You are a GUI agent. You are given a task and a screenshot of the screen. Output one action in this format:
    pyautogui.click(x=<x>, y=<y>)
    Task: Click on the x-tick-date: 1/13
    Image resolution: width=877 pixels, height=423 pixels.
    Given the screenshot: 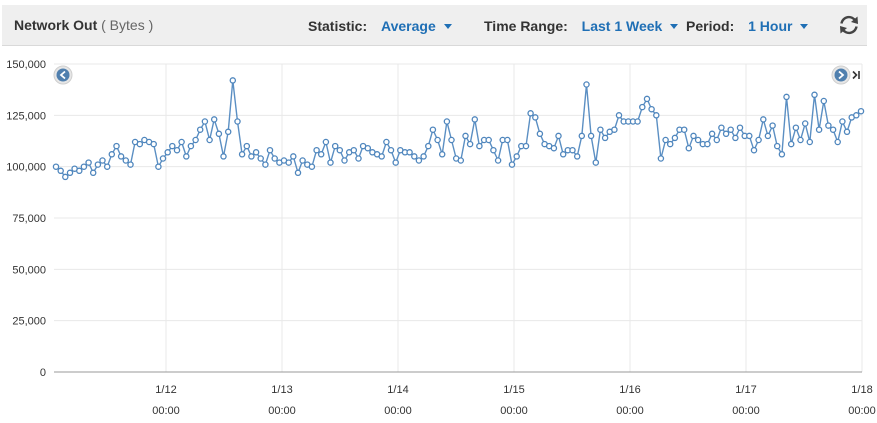 What is the action you would take?
    pyautogui.click(x=281, y=390)
    